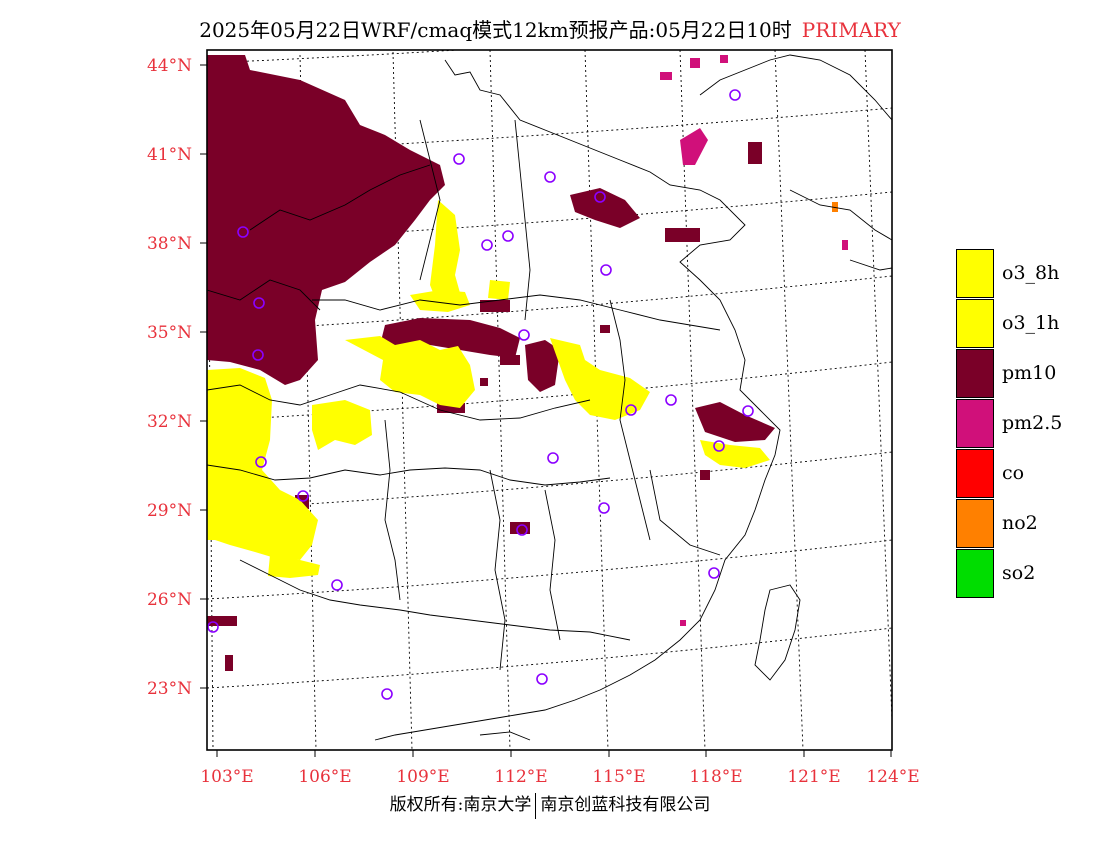  Describe the element at coordinates (851, 30) in the screenshot. I see `title-primary-tag: PRIMARY` at that location.